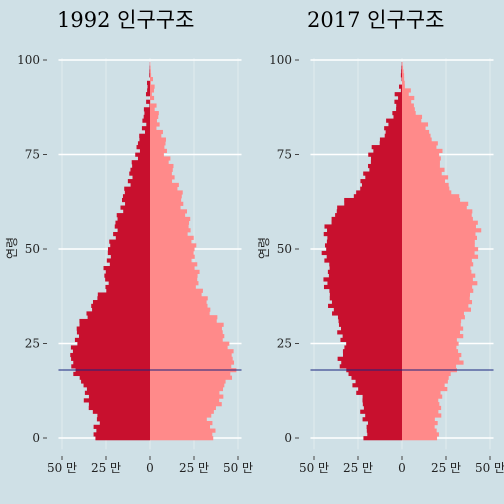 The image size is (504, 504). I want to click on y-tick-label: 50, so click(284, 249).